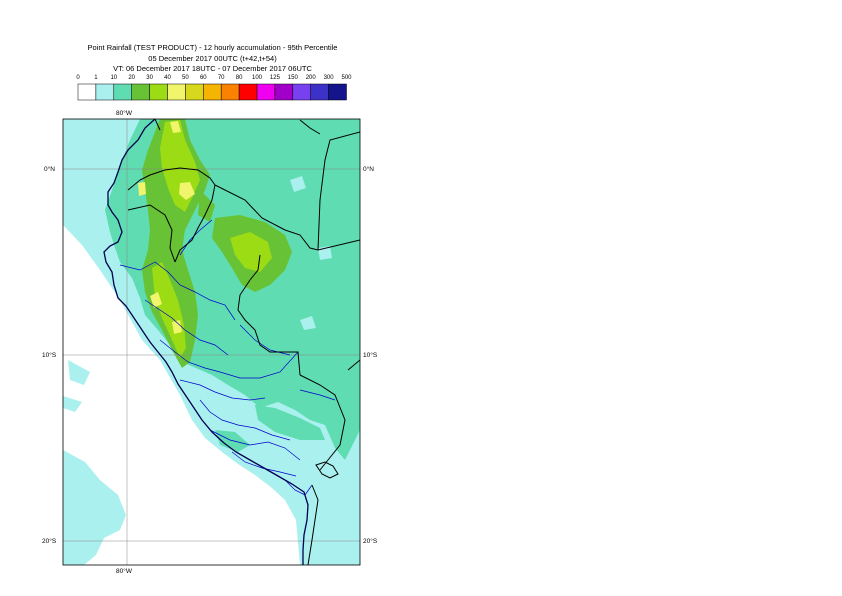 This screenshot has height=596, width=842. Describe the element at coordinates (214, 88) in the screenshot. I see `colour-scale-legend: 0 1 10 20 30 40 50 60 70 80 100 125 150 200 300 500` at that location.